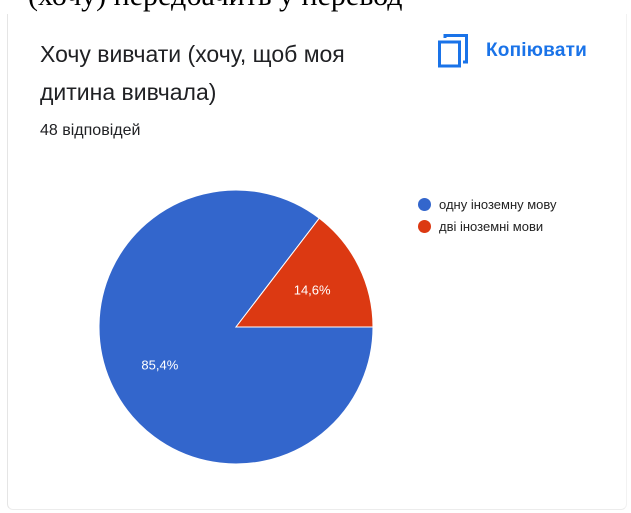 This screenshot has height=513, width=631. I want to click on legend-item-0: одну іноземну мову, so click(487, 204).